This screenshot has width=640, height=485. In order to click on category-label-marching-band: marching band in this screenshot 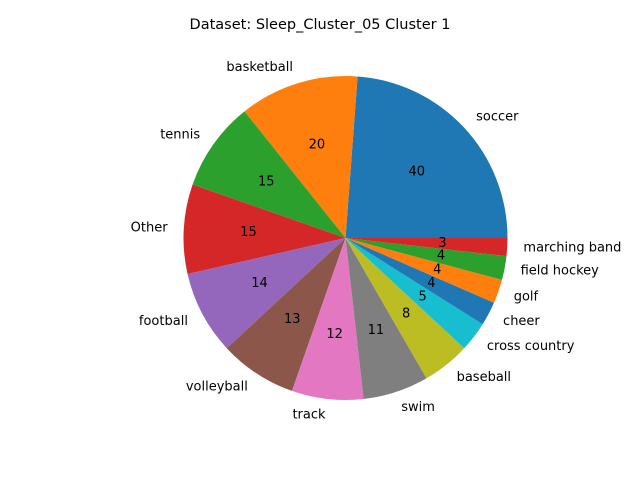, I will do `click(572, 247)`.